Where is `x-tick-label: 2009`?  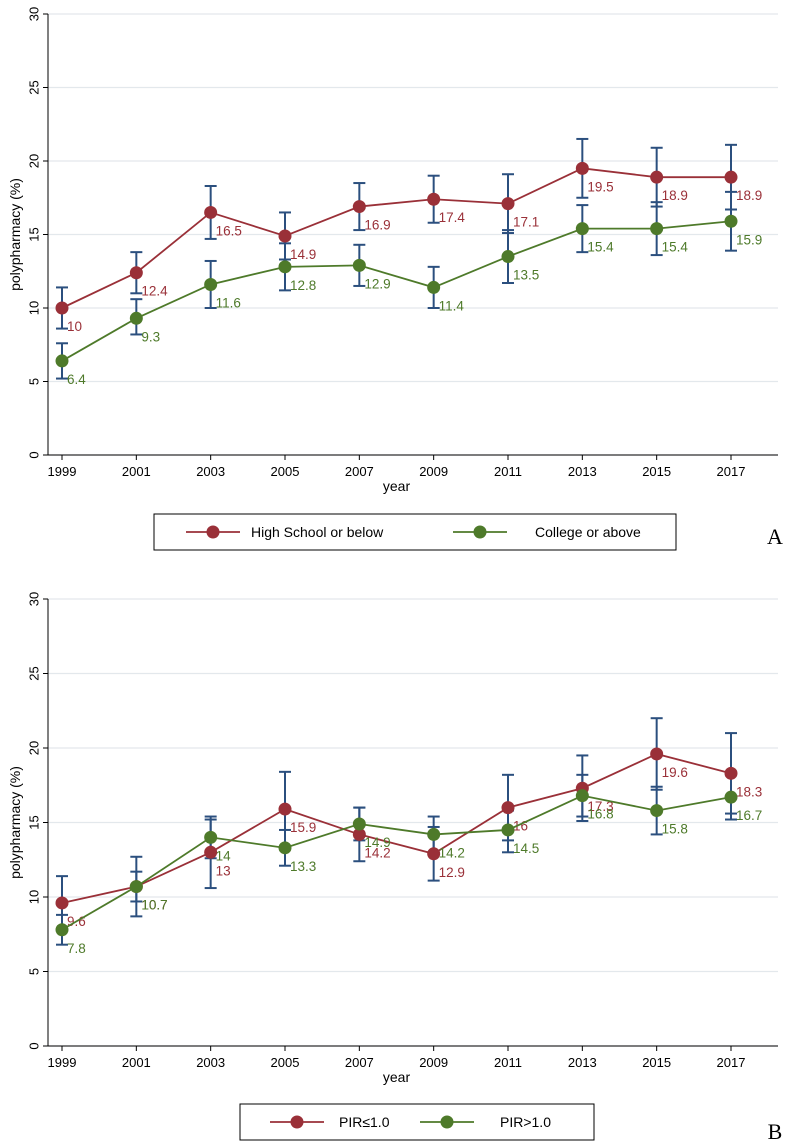 x-tick-label: 2009 is located at coordinates (433, 471).